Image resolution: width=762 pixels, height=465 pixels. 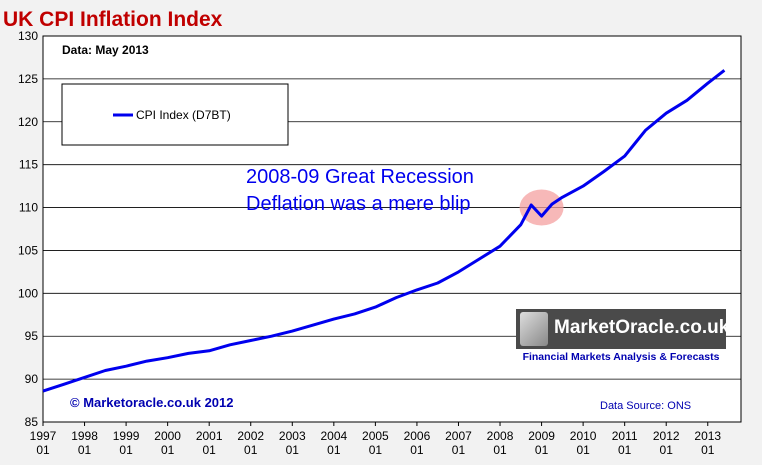 I want to click on x-tick-label: 1999, so click(x=126, y=436).